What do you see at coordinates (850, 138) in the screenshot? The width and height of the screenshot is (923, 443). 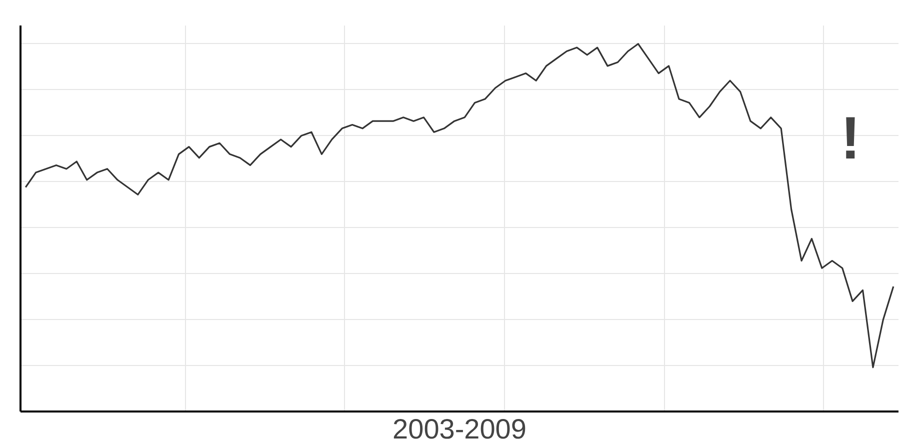 I see `annotation: !` at bounding box center [850, 138].